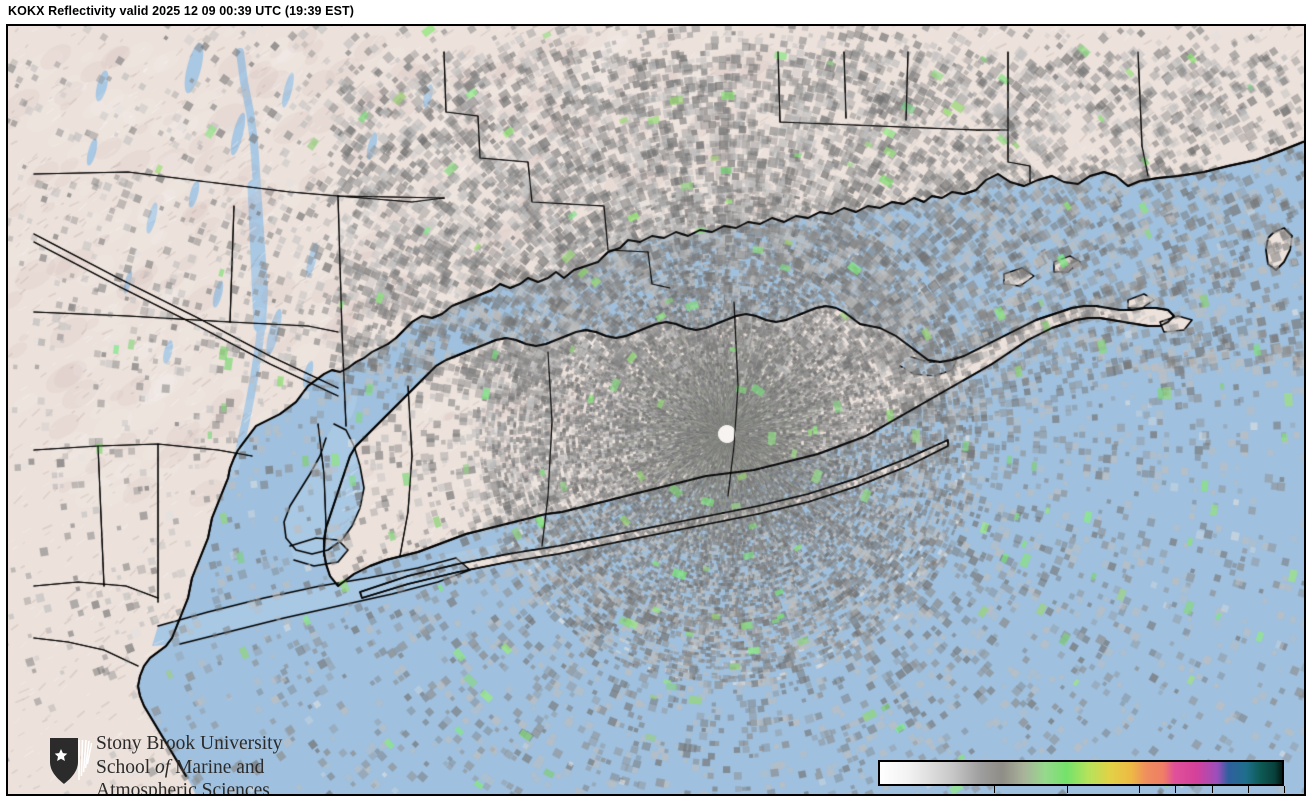 Image resolution: width=1316 pixels, height=811 pixels. I want to click on colorbar-tick-label: 80, so click(1283, 793).